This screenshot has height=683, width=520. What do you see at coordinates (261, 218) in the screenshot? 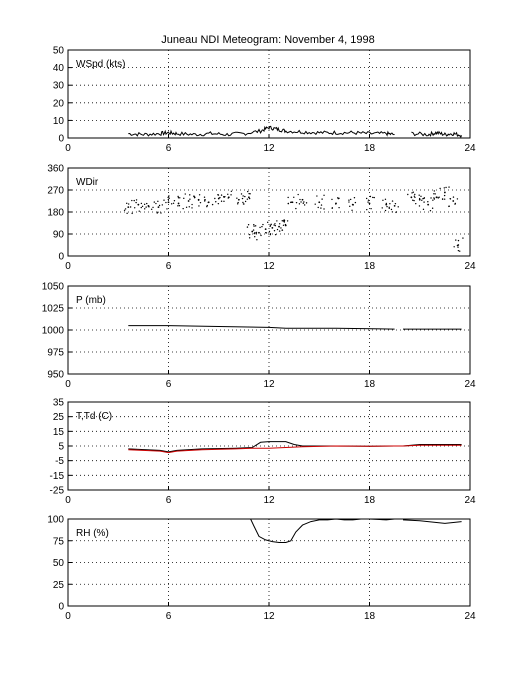
I see `panel-wdir: 0 6 12 18 24 0 90 180 270 360 WDir` at bounding box center [261, 218].